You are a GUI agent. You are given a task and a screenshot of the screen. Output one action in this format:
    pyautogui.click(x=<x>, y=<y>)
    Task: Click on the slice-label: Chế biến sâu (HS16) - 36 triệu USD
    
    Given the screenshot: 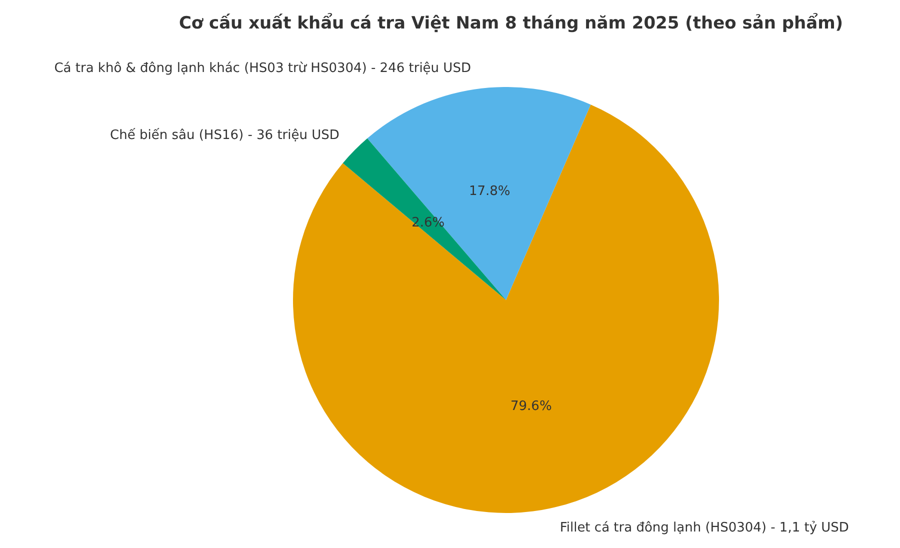 What is the action you would take?
    pyautogui.click(x=225, y=135)
    